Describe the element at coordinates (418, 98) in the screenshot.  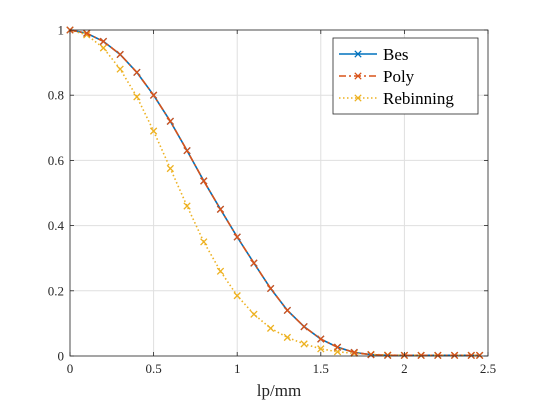
I see `legend-label: Rebinning` at that location.